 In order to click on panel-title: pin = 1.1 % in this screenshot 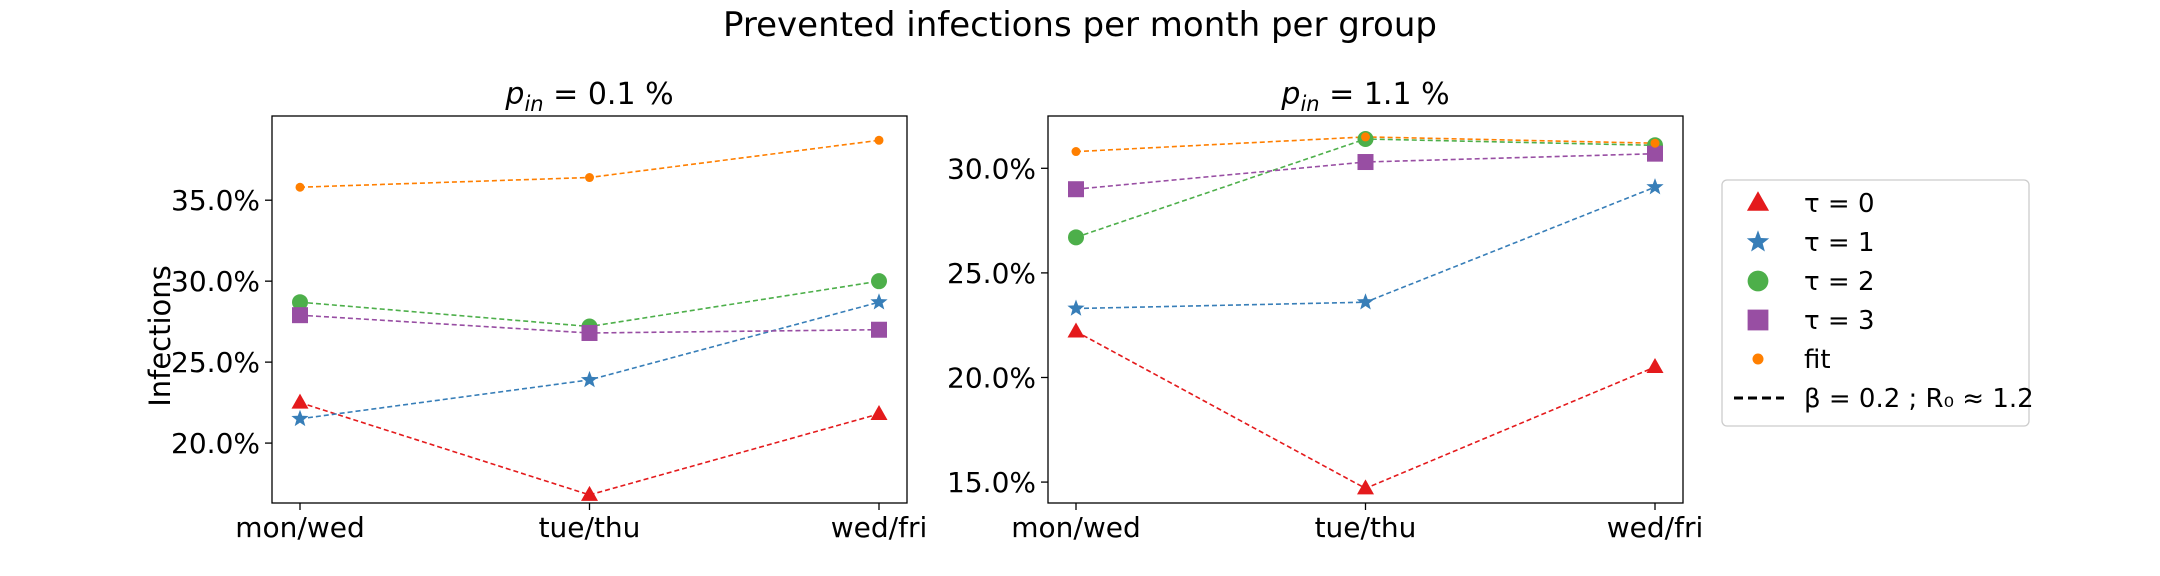, I will do `click(1364, 96)`.